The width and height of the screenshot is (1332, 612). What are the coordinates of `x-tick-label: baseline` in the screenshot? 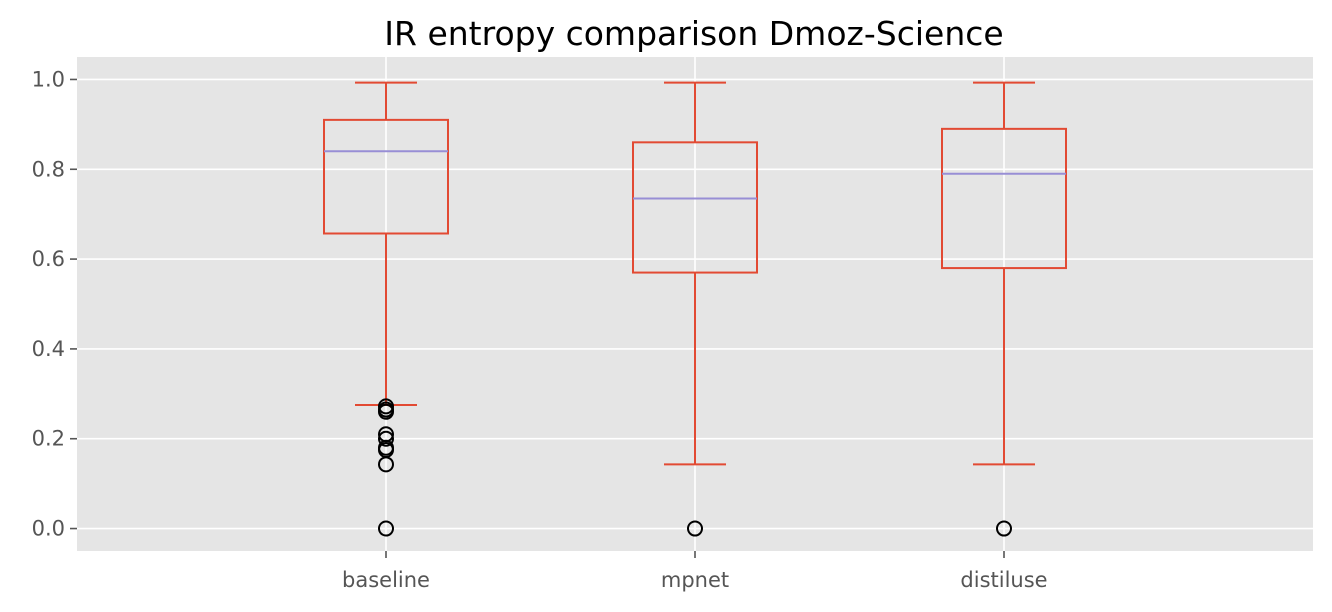 It's located at (386, 580).